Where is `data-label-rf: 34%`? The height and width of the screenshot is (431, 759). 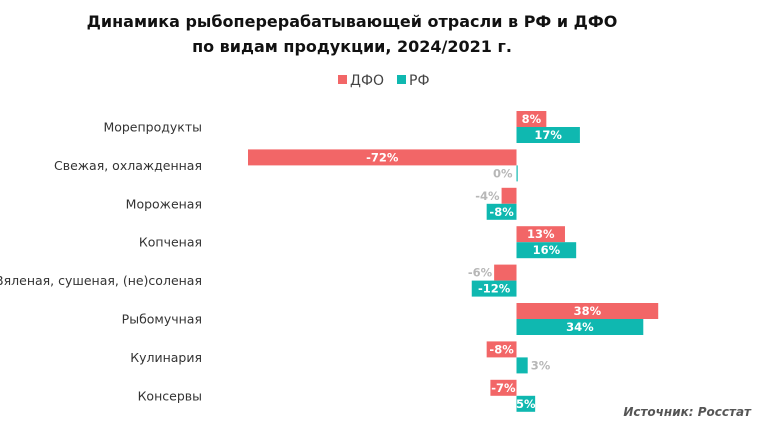 data-label-rf: 34% is located at coordinates (580, 327).